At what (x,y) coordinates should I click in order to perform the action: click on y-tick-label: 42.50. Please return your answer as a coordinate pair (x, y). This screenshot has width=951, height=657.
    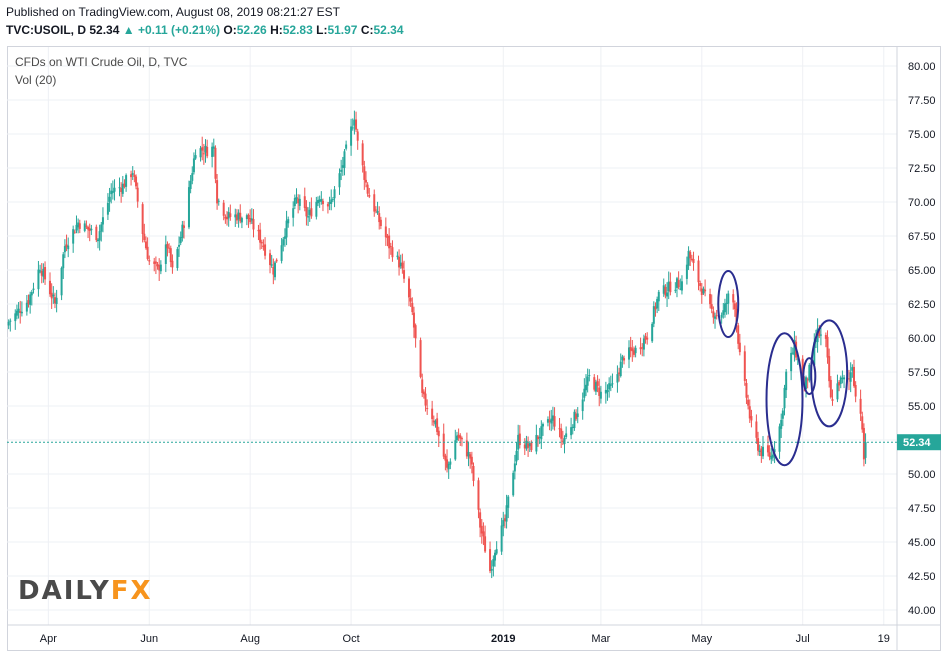
    Looking at the image, I should click on (922, 577).